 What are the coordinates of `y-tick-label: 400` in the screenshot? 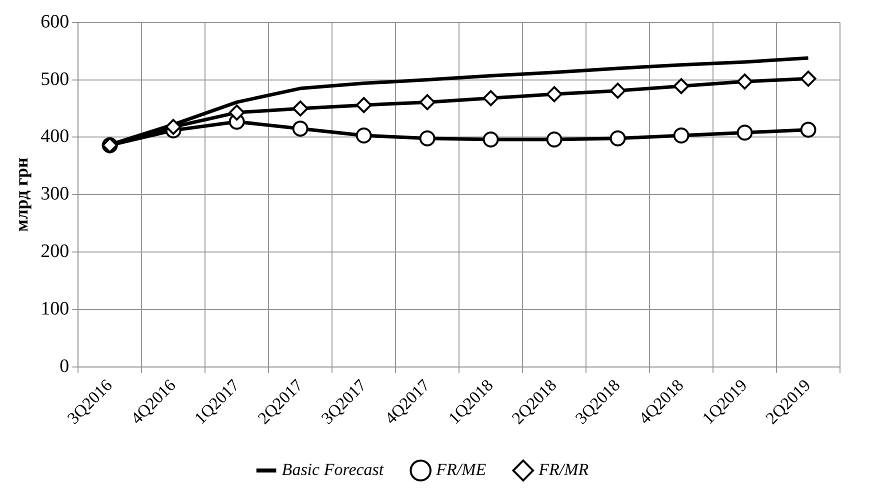 It's located at (55, 137).